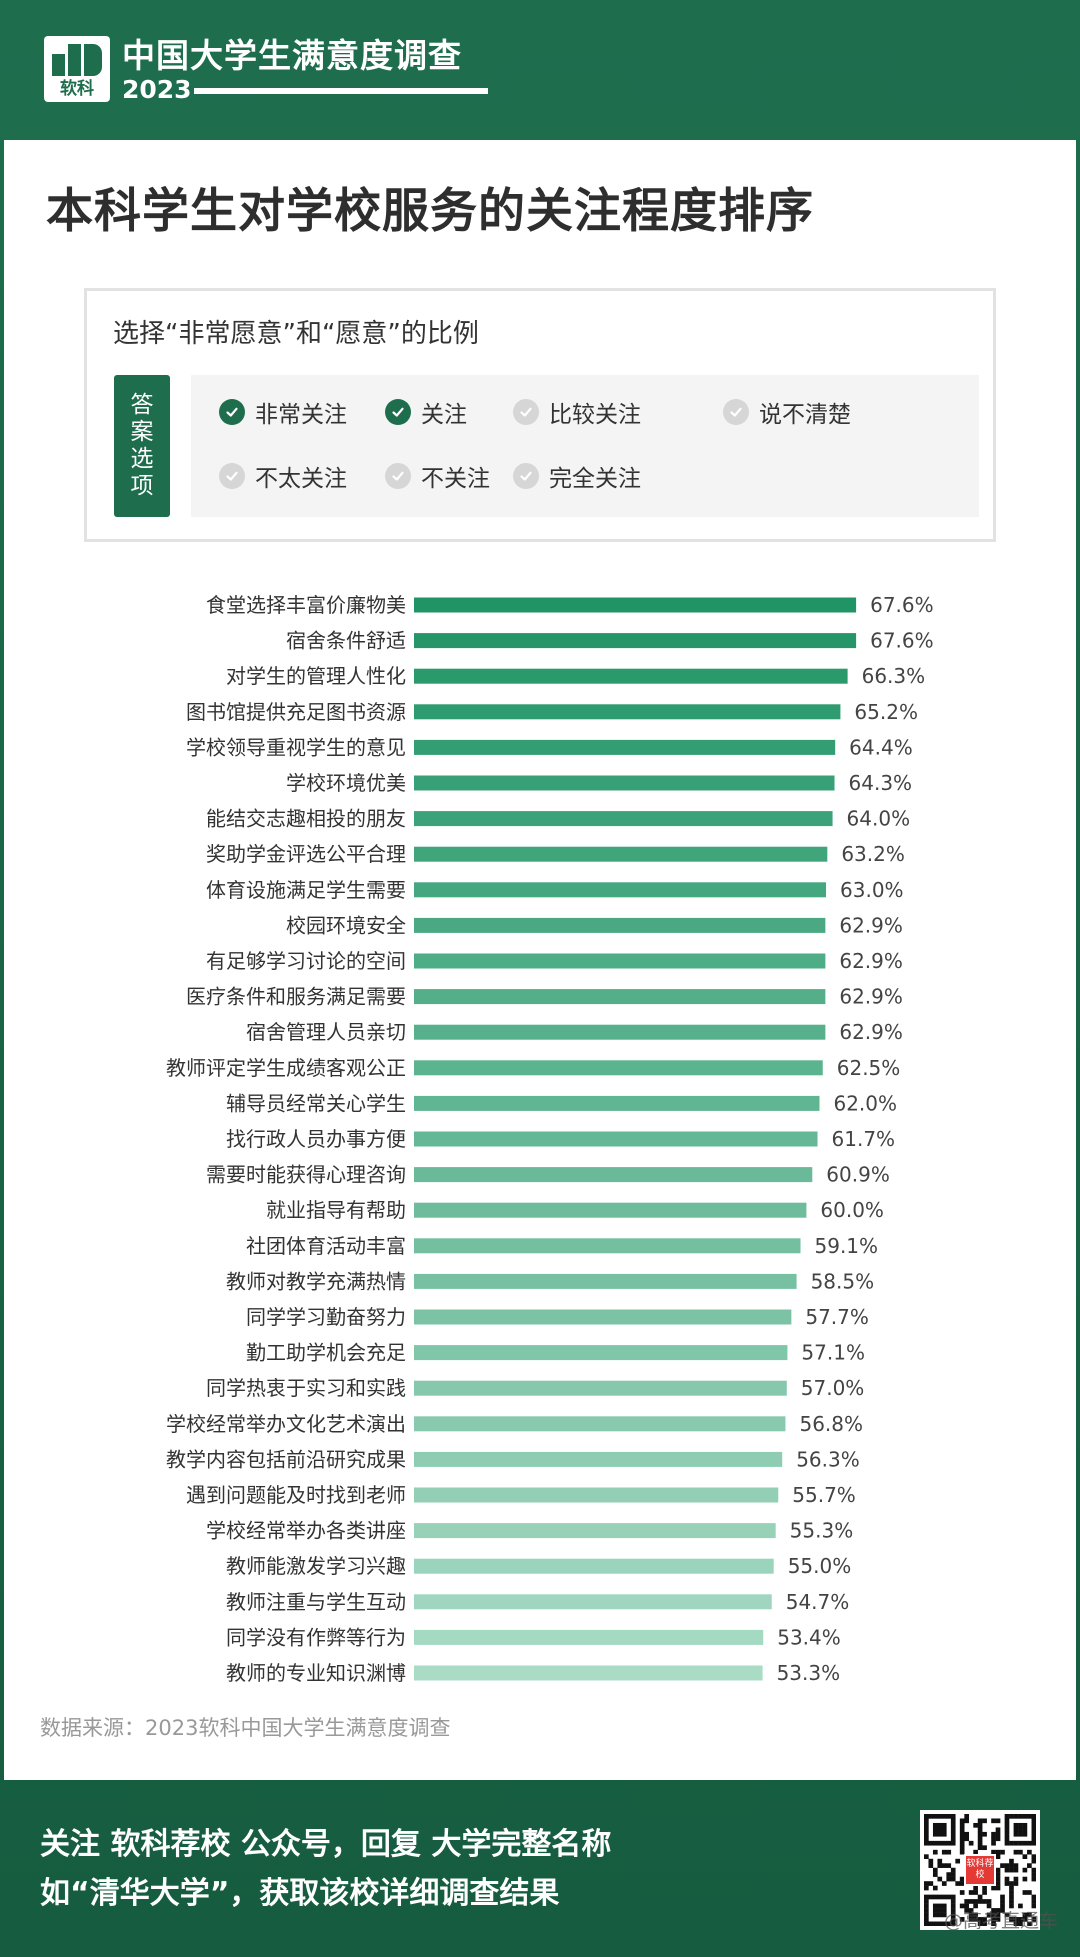  What do you see at coordinates (894, 676) in the screenshot?
I see `value-label: 66.3%` at bounding box center [894, 676].